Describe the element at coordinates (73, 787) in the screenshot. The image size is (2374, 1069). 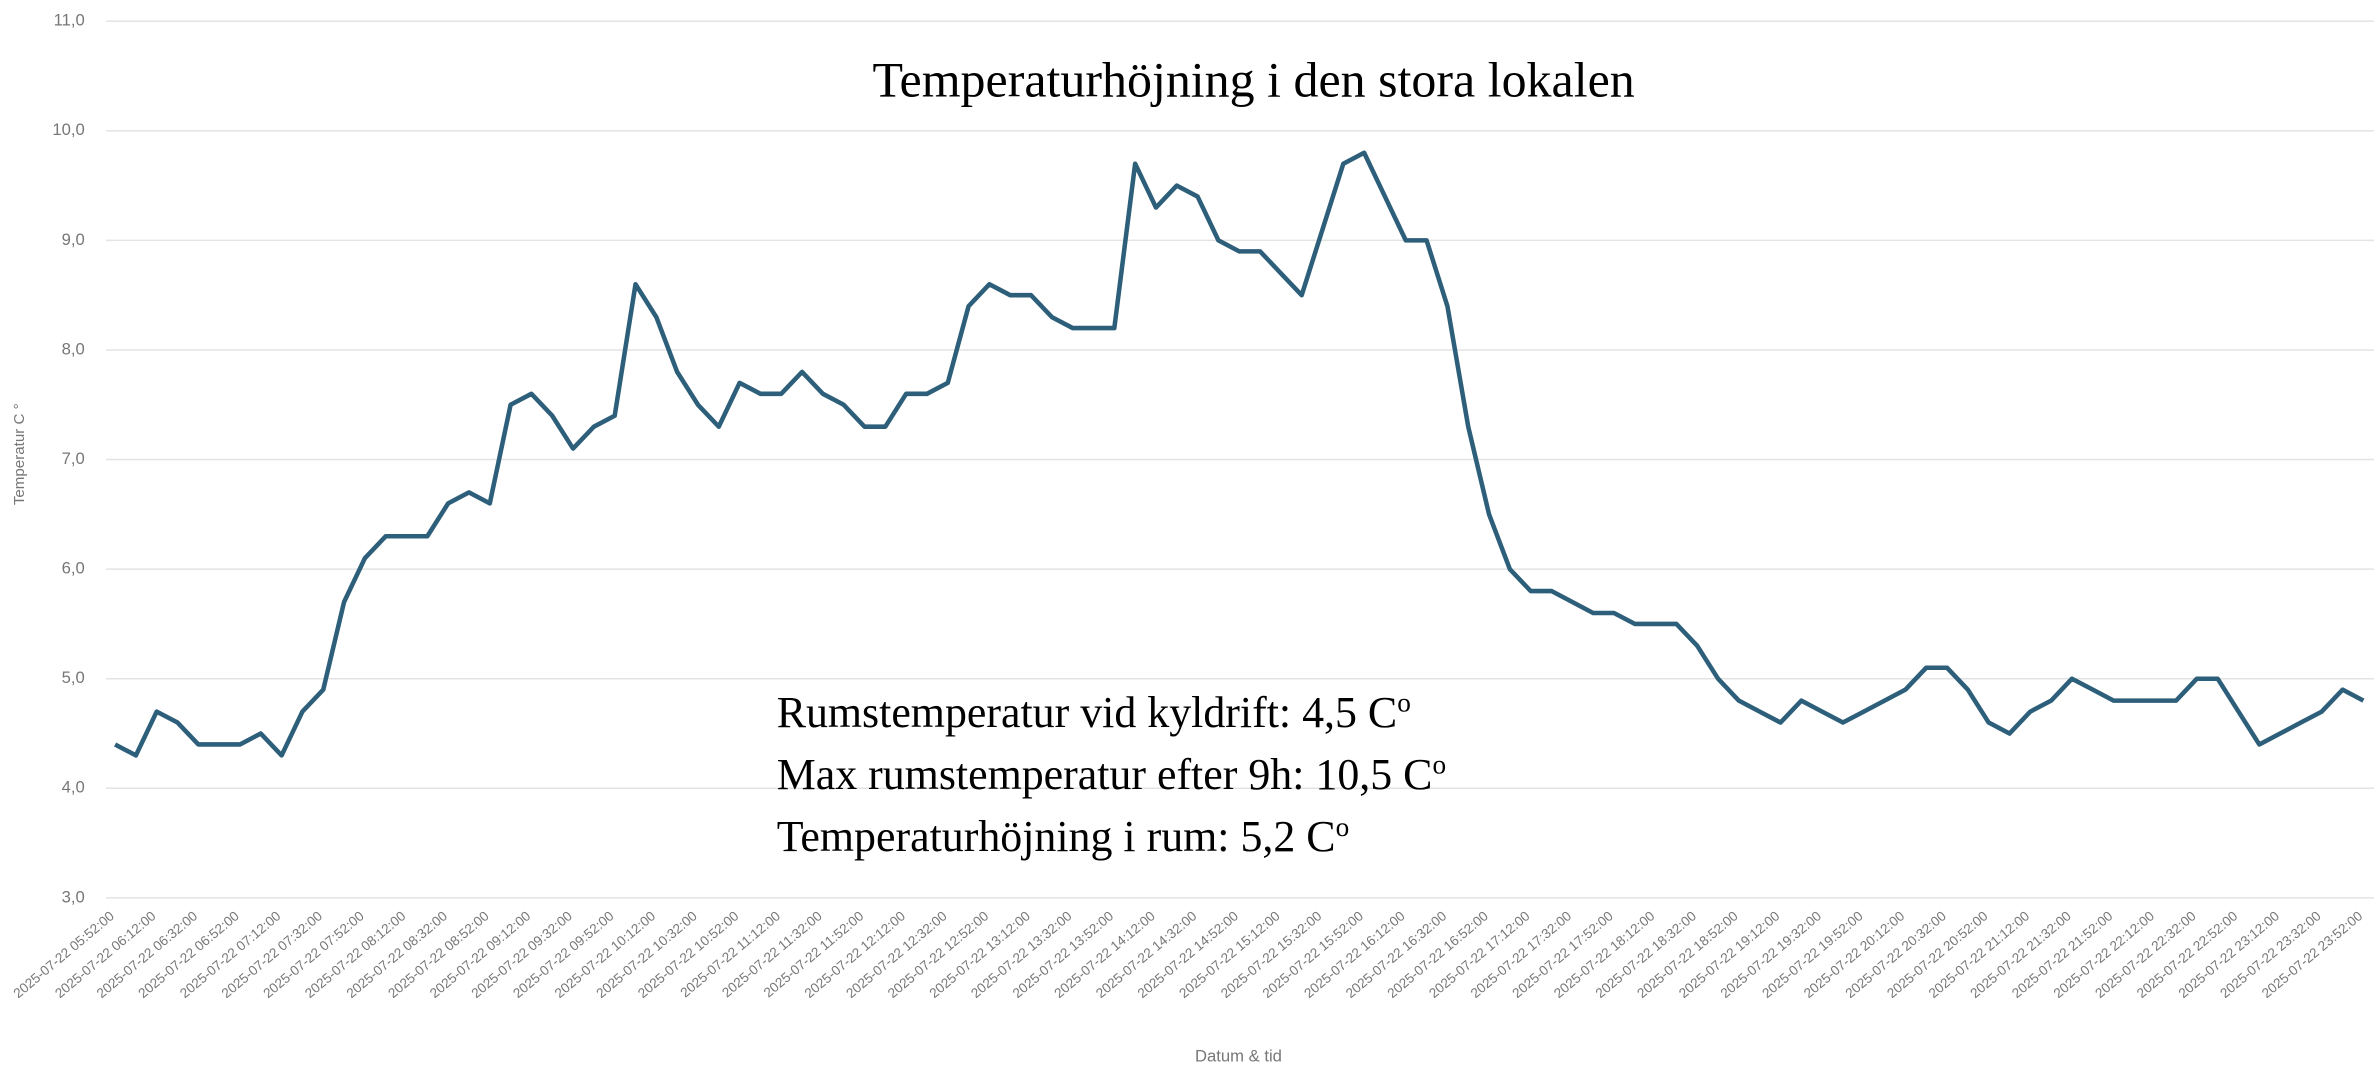
I see `y-tick-label: 4,0` at that location.